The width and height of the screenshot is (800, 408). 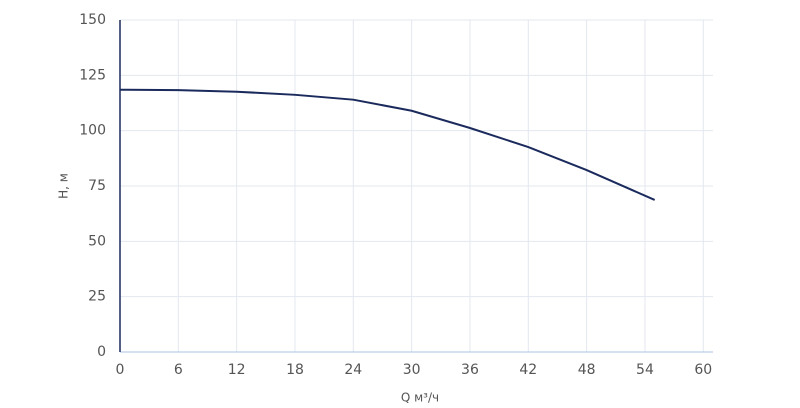 I want to click on x-tick-label: 30, so click(x=412, y=370).